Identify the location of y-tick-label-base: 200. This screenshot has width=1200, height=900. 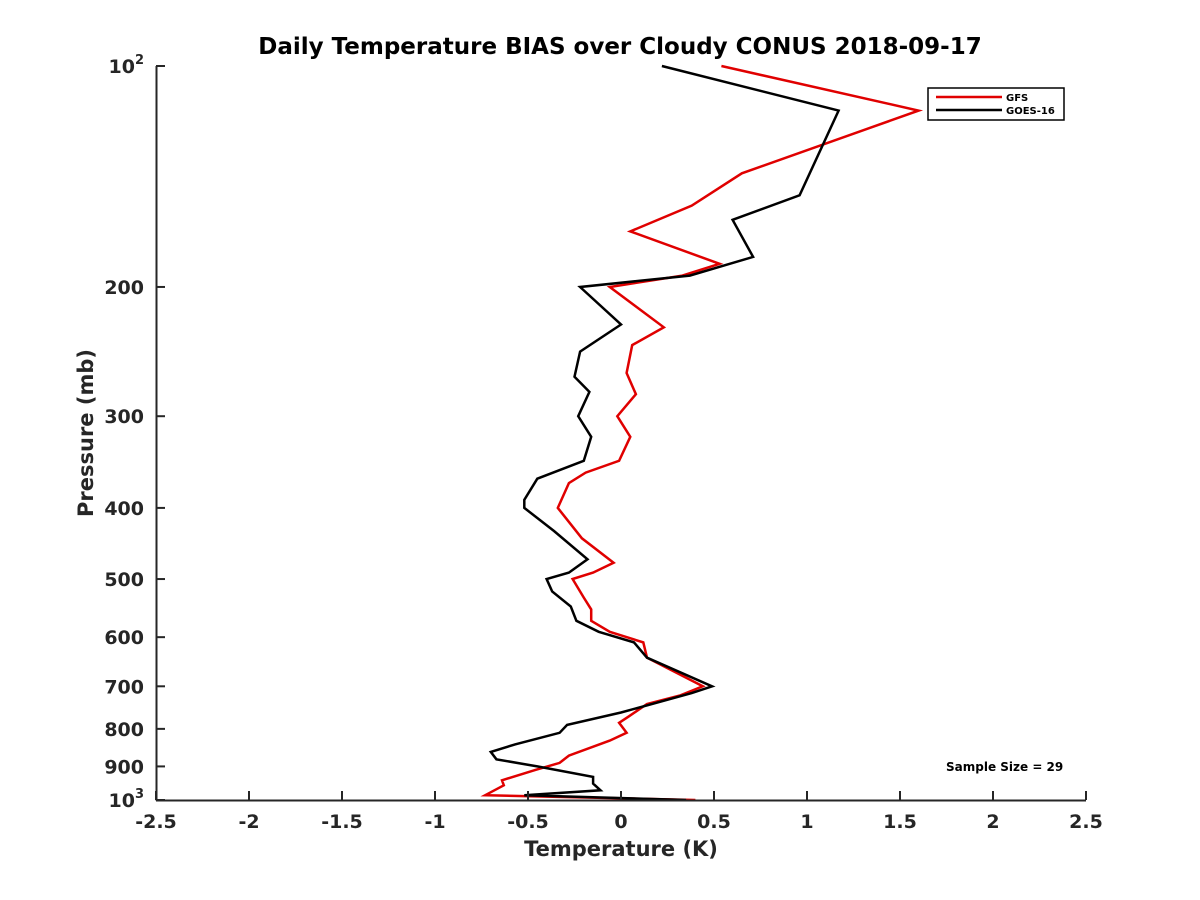
(124, 288).